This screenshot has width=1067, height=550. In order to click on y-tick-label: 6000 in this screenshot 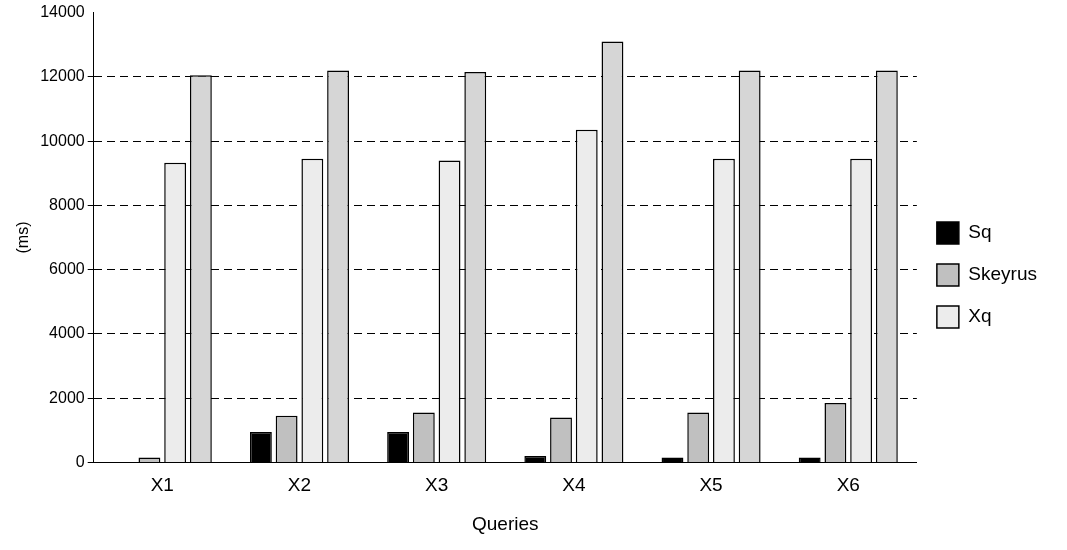, I will do `click(67, 269)`.